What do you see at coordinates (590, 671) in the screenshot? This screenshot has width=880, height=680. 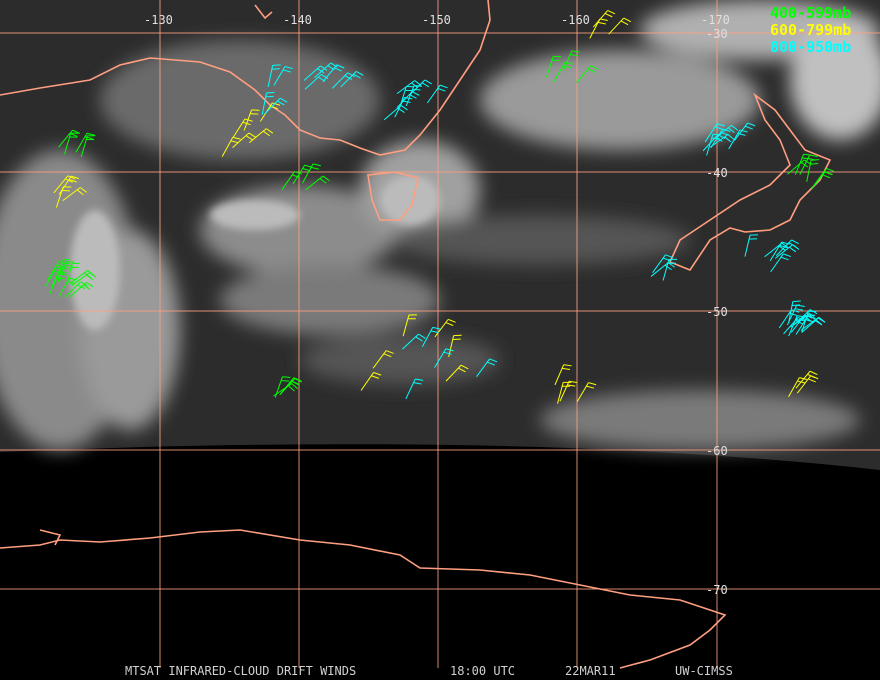 I see `footer-date: 22MAR11` at bounding box center [590, 671].